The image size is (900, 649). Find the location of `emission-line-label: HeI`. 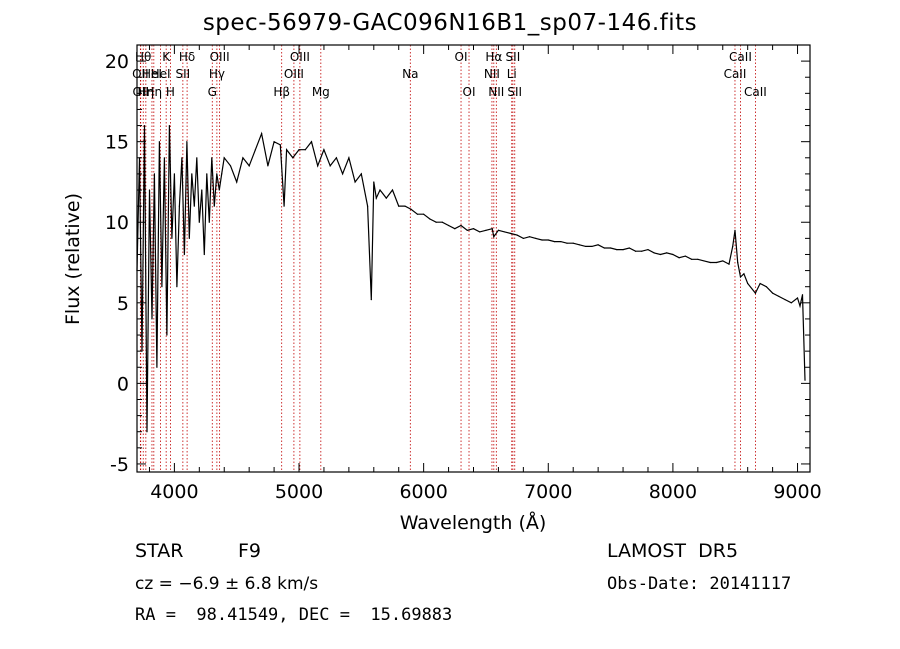

emission-line-label: HeI is located at coordinates (152, 74).